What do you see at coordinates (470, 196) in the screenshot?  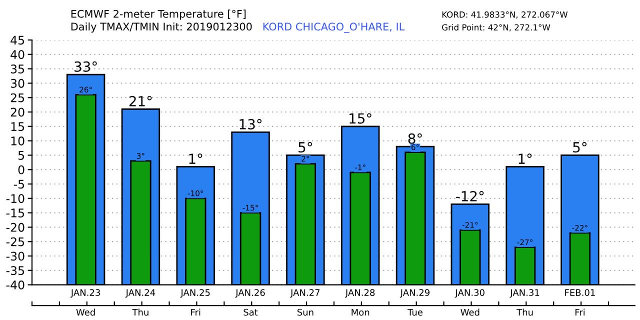 I see `data-label: -12°` at bounding box center [470, 196].